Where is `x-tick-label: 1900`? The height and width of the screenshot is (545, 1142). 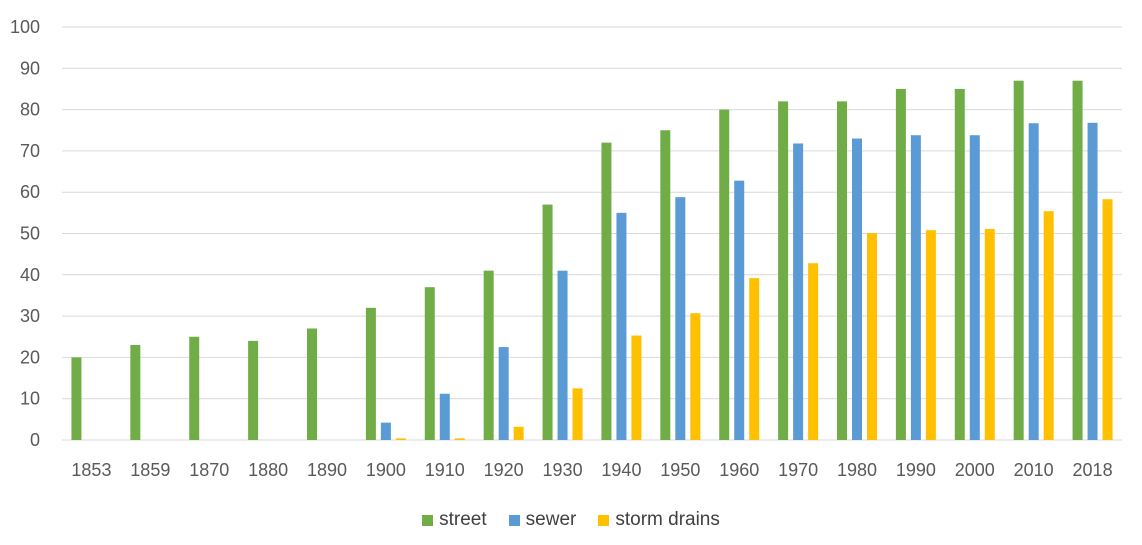
x-tick-label: 1900 is located at coordinates (386, 470).